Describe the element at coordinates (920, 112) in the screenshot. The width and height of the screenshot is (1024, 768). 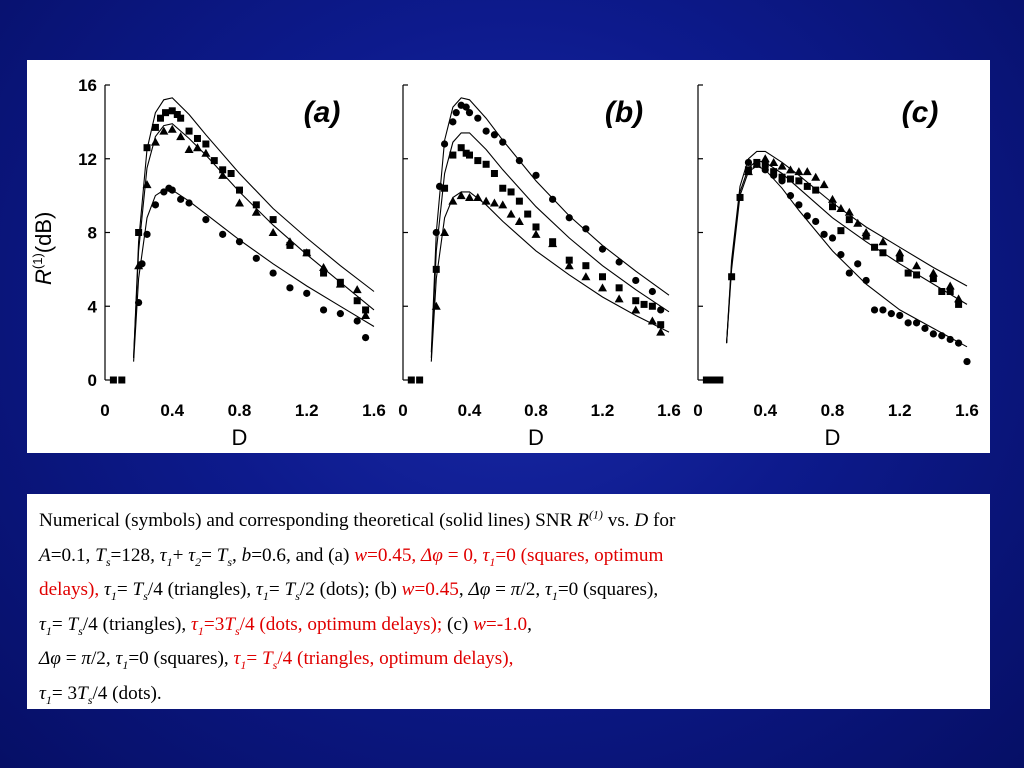
I see `panel-3-tag: (c)` at that location.